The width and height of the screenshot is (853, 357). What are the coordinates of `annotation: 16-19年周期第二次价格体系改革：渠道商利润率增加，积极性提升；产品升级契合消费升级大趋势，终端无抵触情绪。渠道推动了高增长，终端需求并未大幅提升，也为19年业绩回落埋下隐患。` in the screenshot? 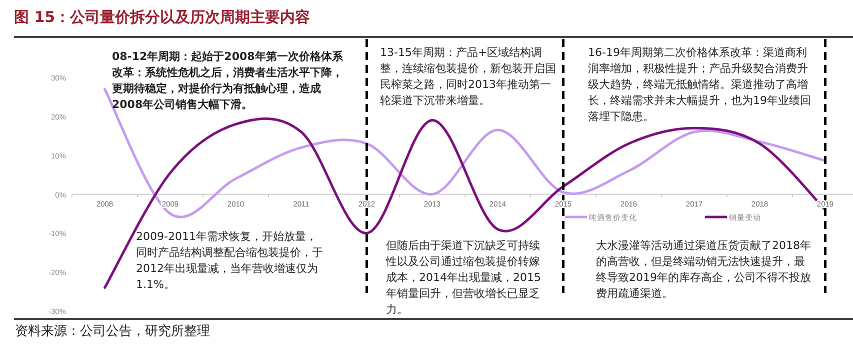 It's located at (700, 85).